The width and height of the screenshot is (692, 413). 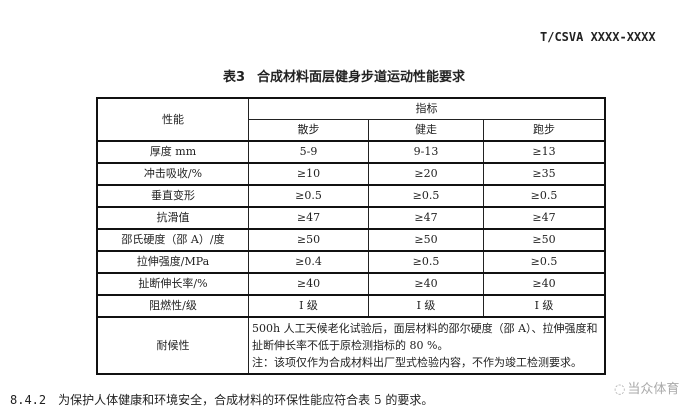 What do you see at coordinates (172, 152) in the screenshot?
I see `row-label: 厚度 mm` at bounding box center [172, 152].